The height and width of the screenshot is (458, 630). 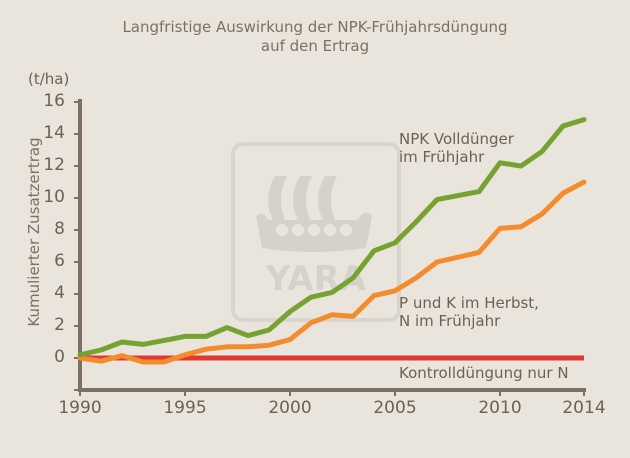 What do you see at coordinates (54, 197) in the screenshot?
I see `y-tick-label: 10` at bounding box center [54, 197].